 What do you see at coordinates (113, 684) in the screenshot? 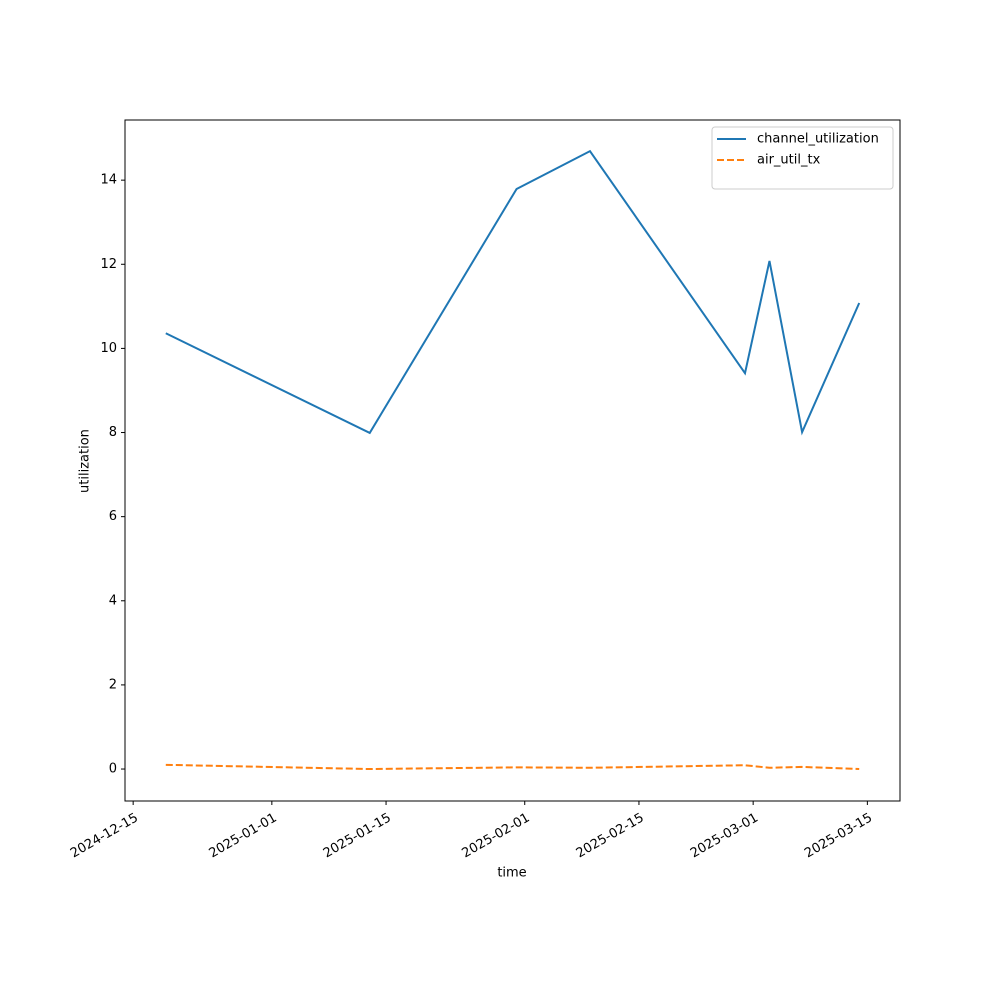
I see `y-tick-label: 2` at bounding box center [113, 684].